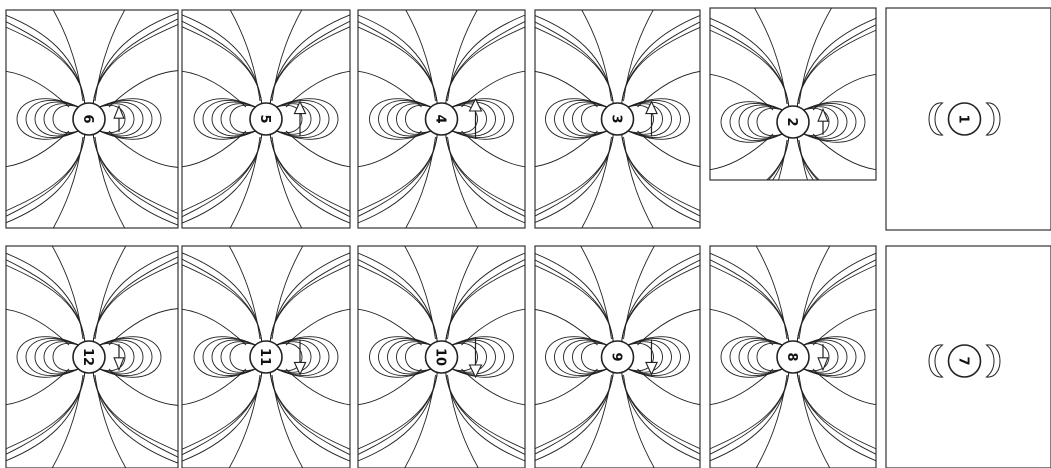 This screenshot has height=468, width=1051. I want to click on panel-8: 8, so click(793, 356).